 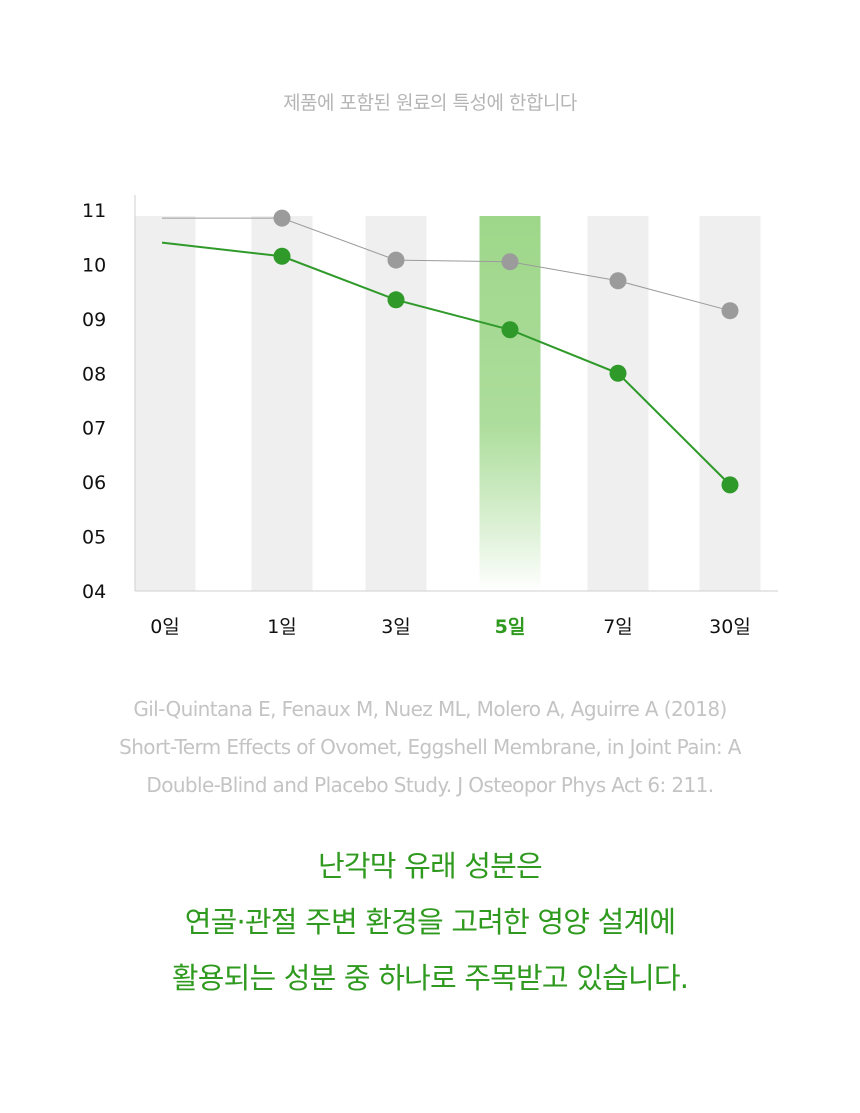 I want to click on headline-line-3: 활용되는 성분 중 하나로 주목받고 있습니다., so click(x=430, y=978).